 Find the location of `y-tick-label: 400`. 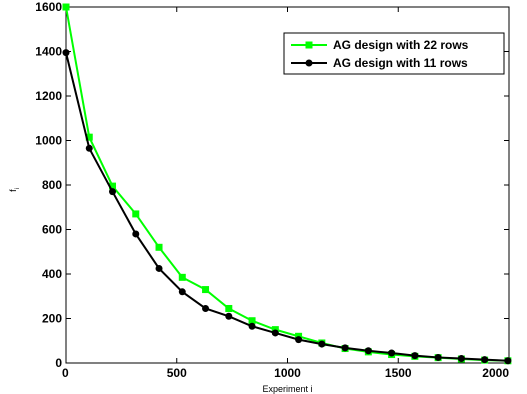

y-tick-label: 400 is located at coordinates (52, 274).